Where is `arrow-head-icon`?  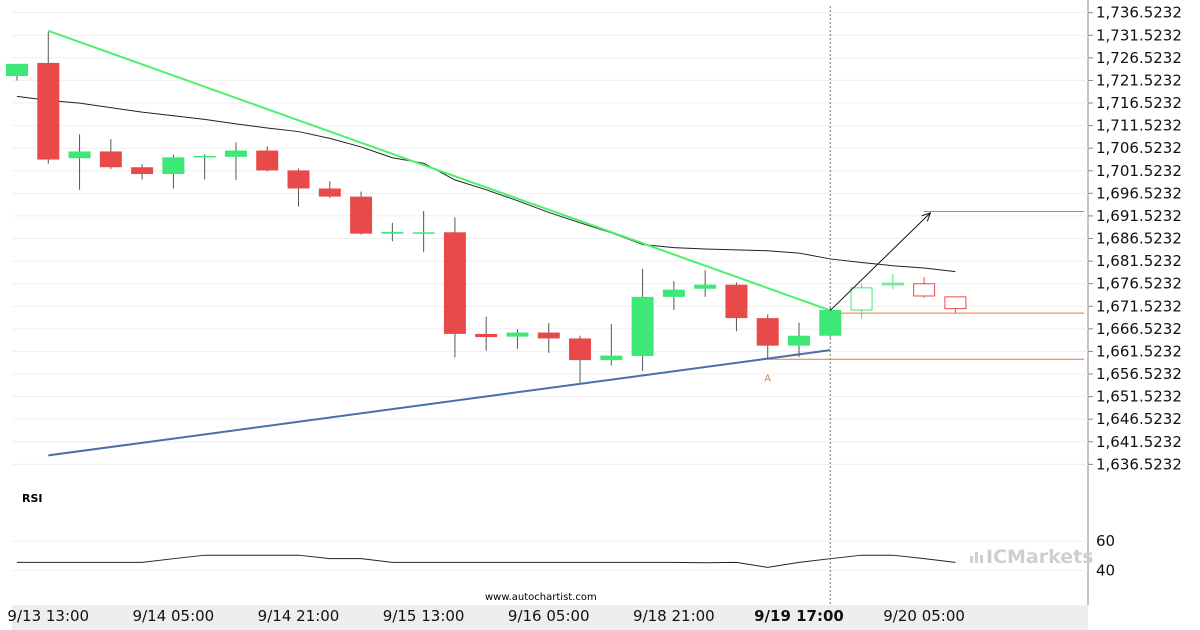
arrow-head-icon is located at coordinates (926, 217).